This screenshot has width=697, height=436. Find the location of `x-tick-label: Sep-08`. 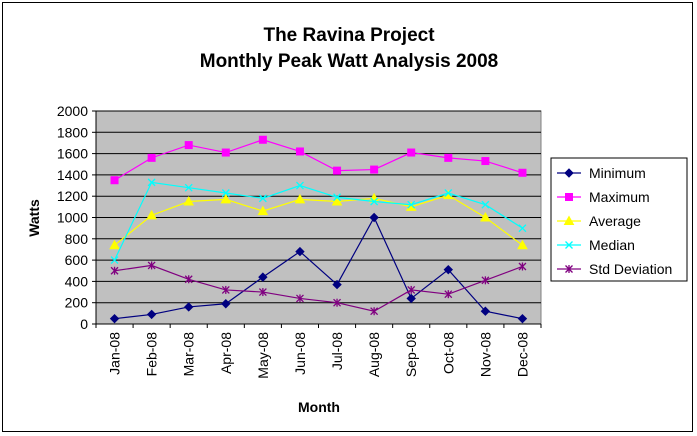

x-tick-label: Sep-08 is located at coordinates (411, 354).